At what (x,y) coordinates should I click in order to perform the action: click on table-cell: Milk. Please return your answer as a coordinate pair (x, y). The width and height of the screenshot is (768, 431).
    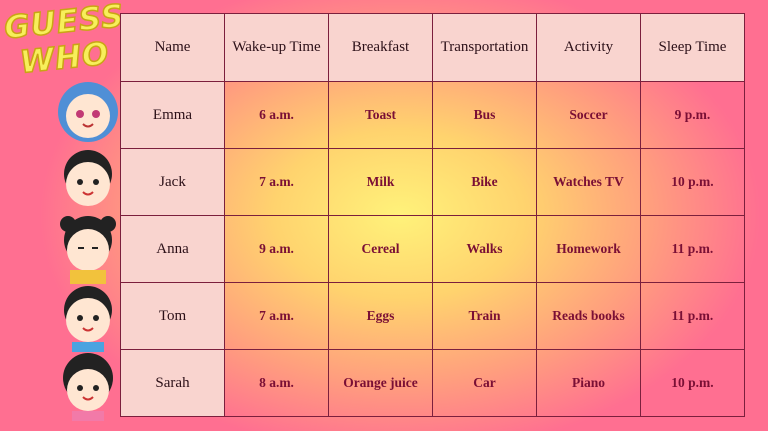
    Looking at the image, I should click on (380, 182).